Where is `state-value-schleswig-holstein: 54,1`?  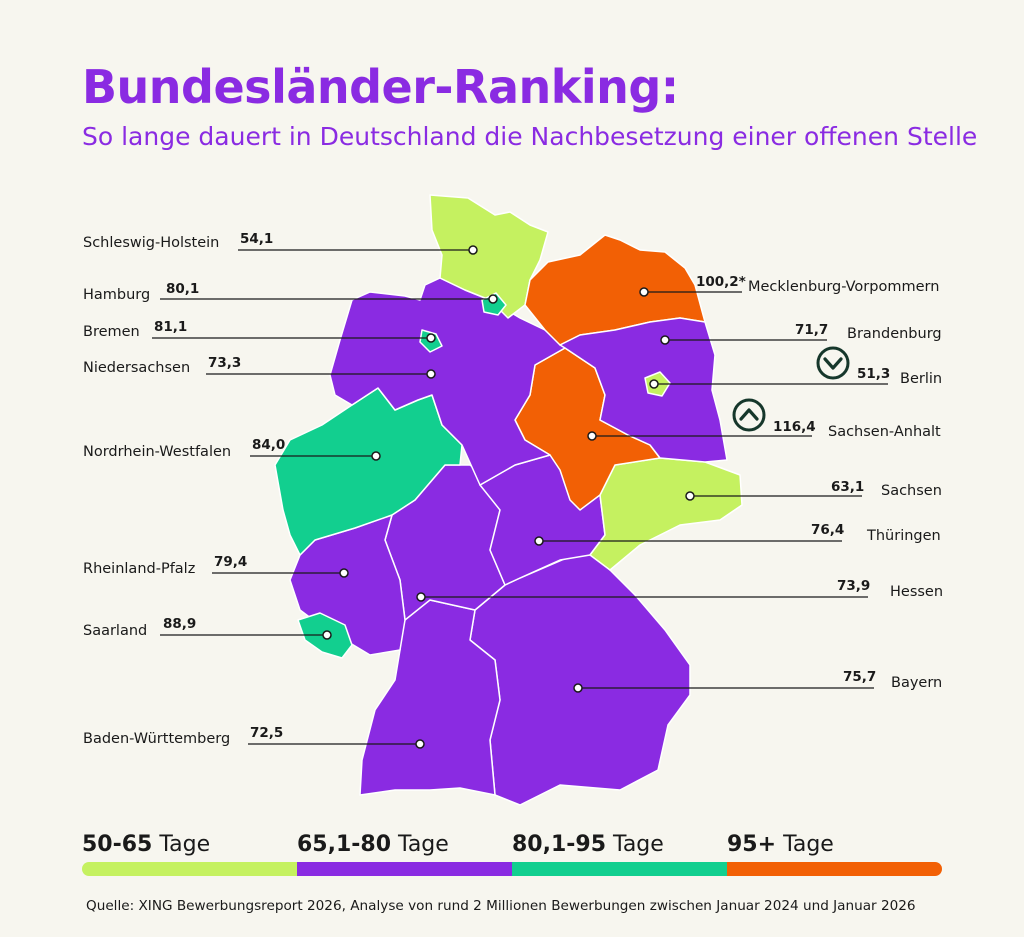
state-value-schleswig-holstein: 54,1 is located at coordinates (257, 239).